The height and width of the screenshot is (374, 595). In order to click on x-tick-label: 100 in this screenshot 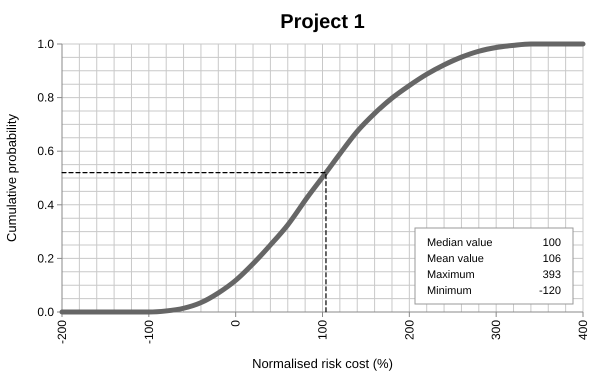, I will do `click(323, 330)`.